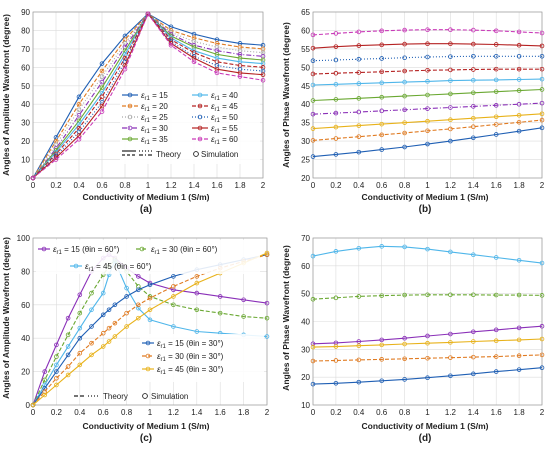 The width and height of the screenshot is (550, 449). What do you see at coordinates (154, 140) in the screenshot?
I see `legend-label: εr1 = 35` at bounding box center [154, 140].